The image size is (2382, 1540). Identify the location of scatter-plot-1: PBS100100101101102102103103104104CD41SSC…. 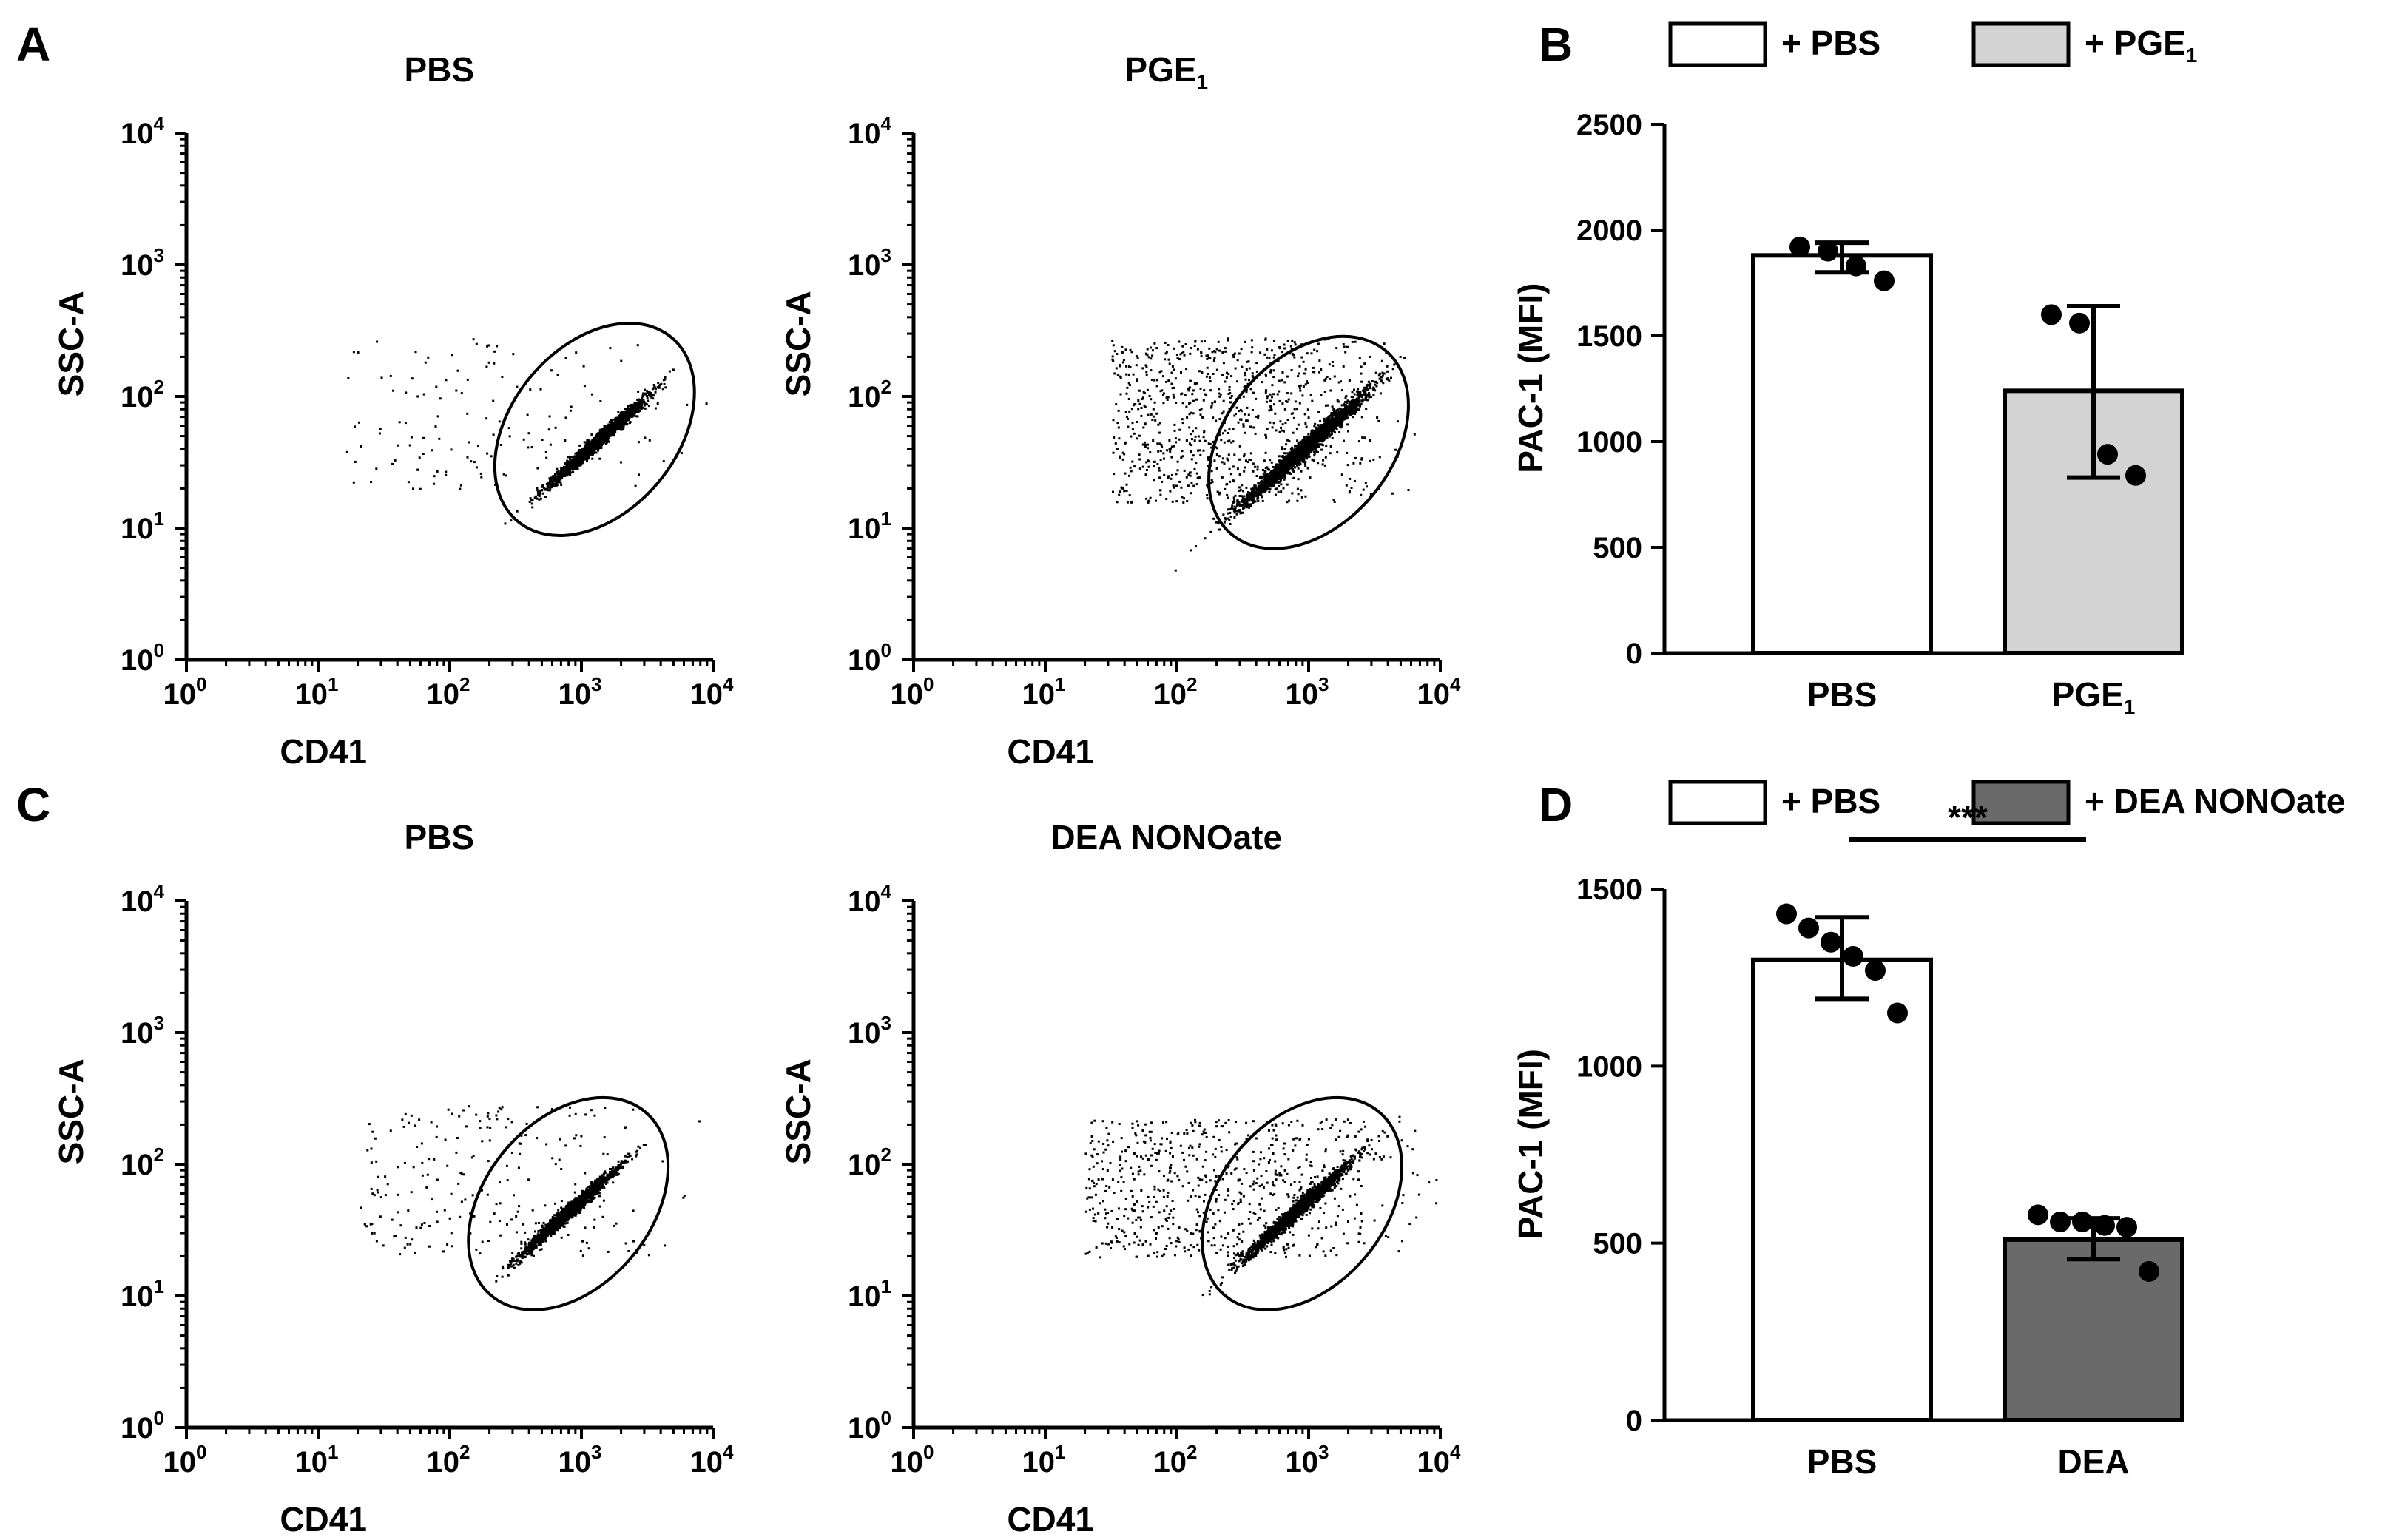
(393, 410).